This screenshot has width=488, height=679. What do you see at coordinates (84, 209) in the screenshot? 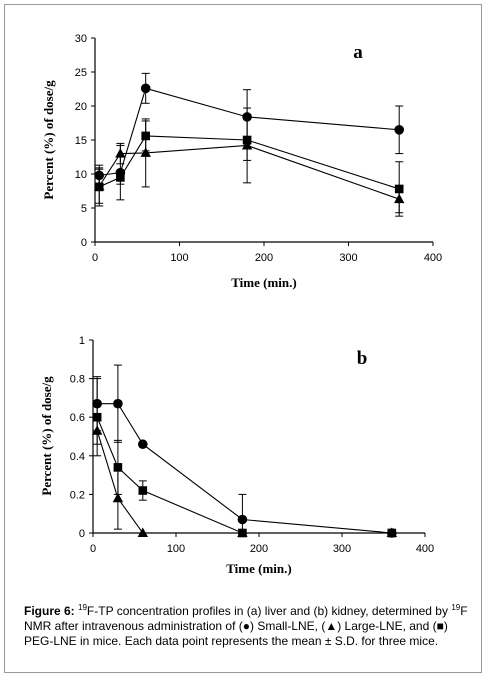
I see `y-tick-label: 5` at bounding box center [84, 209].